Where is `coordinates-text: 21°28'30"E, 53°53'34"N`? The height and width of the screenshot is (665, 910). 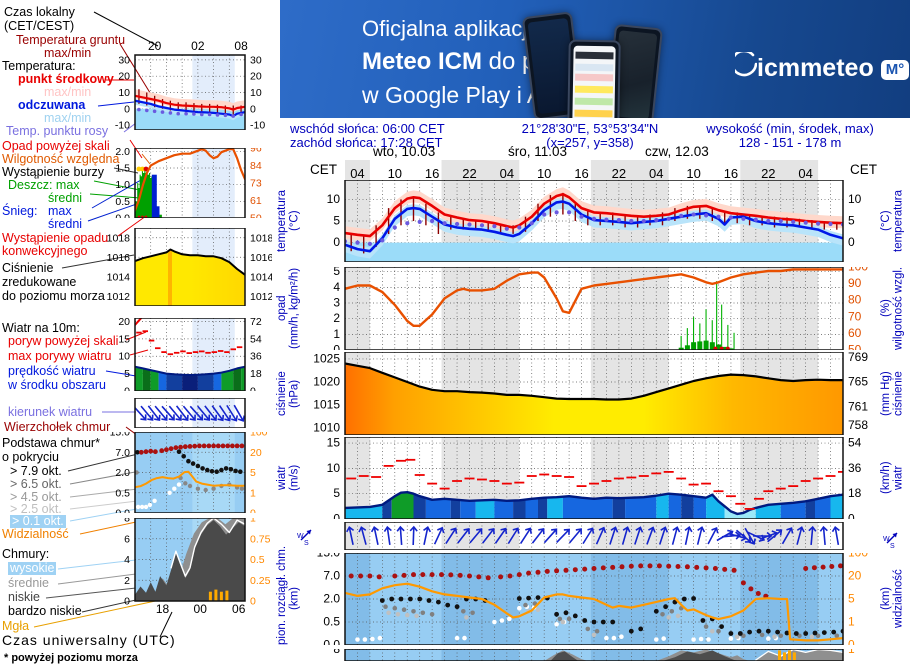
coordinates-text: 21°28'30"E, 53°53'34"N is located at coordinates (590, 128).